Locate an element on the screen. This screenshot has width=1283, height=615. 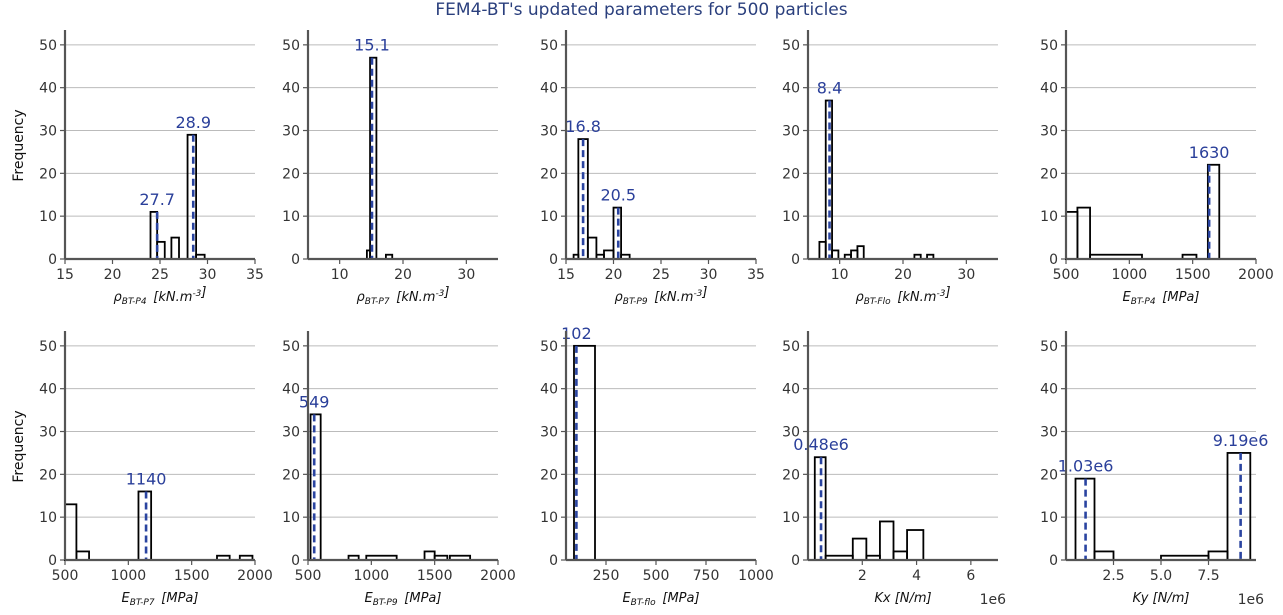
x-axis-label: EBT-P7 [MPa] is located at coordinates (160, 599).